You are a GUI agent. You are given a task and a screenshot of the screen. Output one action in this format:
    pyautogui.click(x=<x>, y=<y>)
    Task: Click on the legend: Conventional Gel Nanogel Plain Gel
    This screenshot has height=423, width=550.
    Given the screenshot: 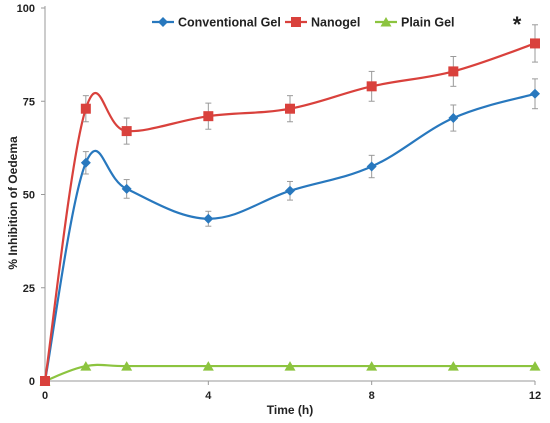 What is the action you would take?
    pyautogui.click(x=303, y=23)
    